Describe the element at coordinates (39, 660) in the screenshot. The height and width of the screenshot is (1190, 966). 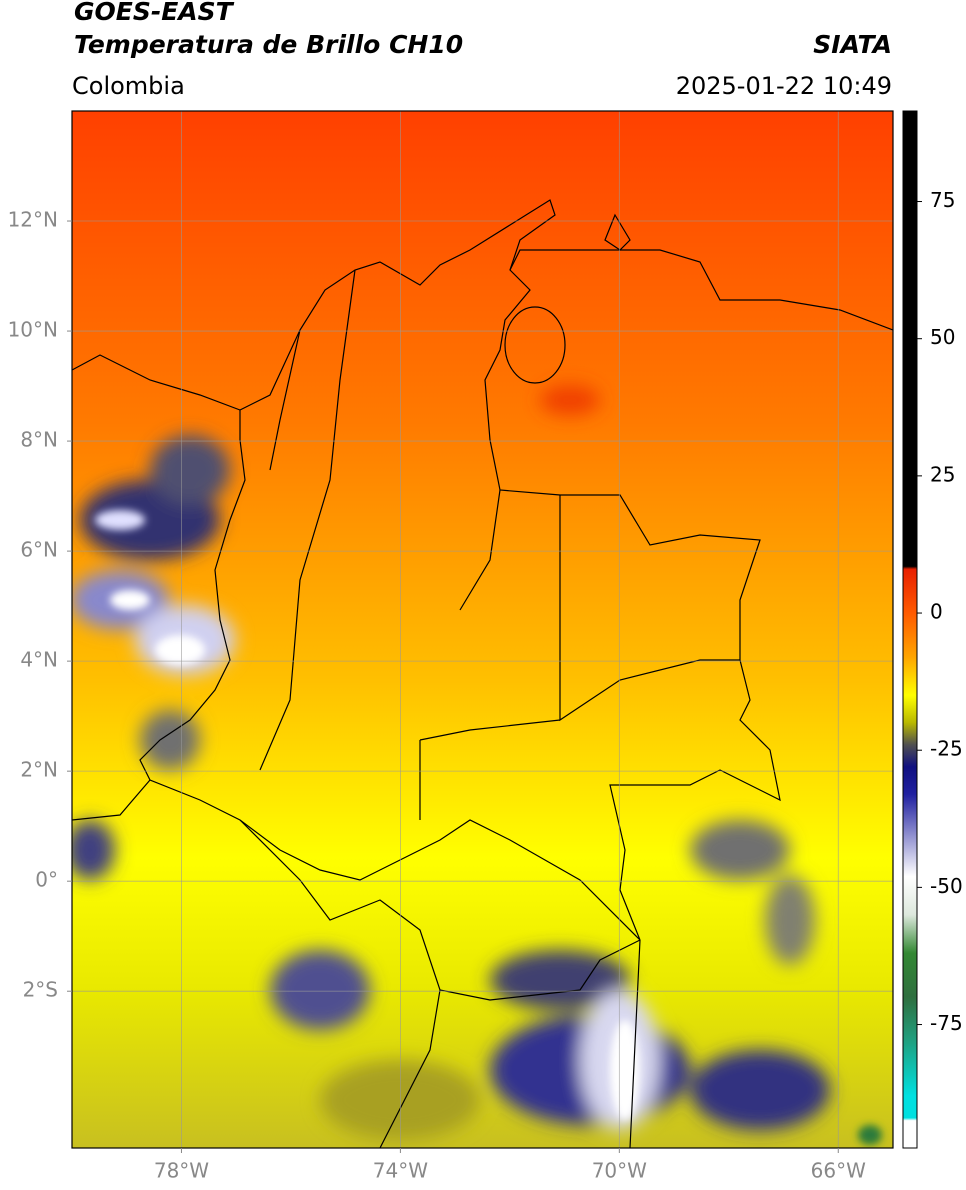
I see `y-tick-label: 4°N` at that location.